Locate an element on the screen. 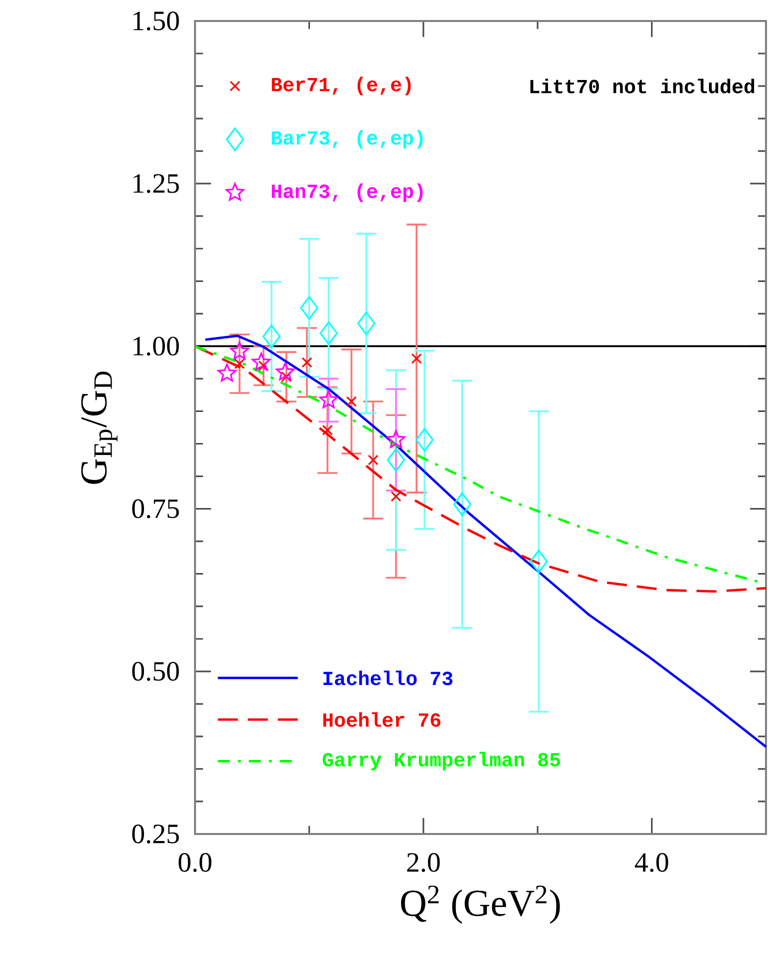  x-tick-label: 4.0 is located at coordinates (651, 862).